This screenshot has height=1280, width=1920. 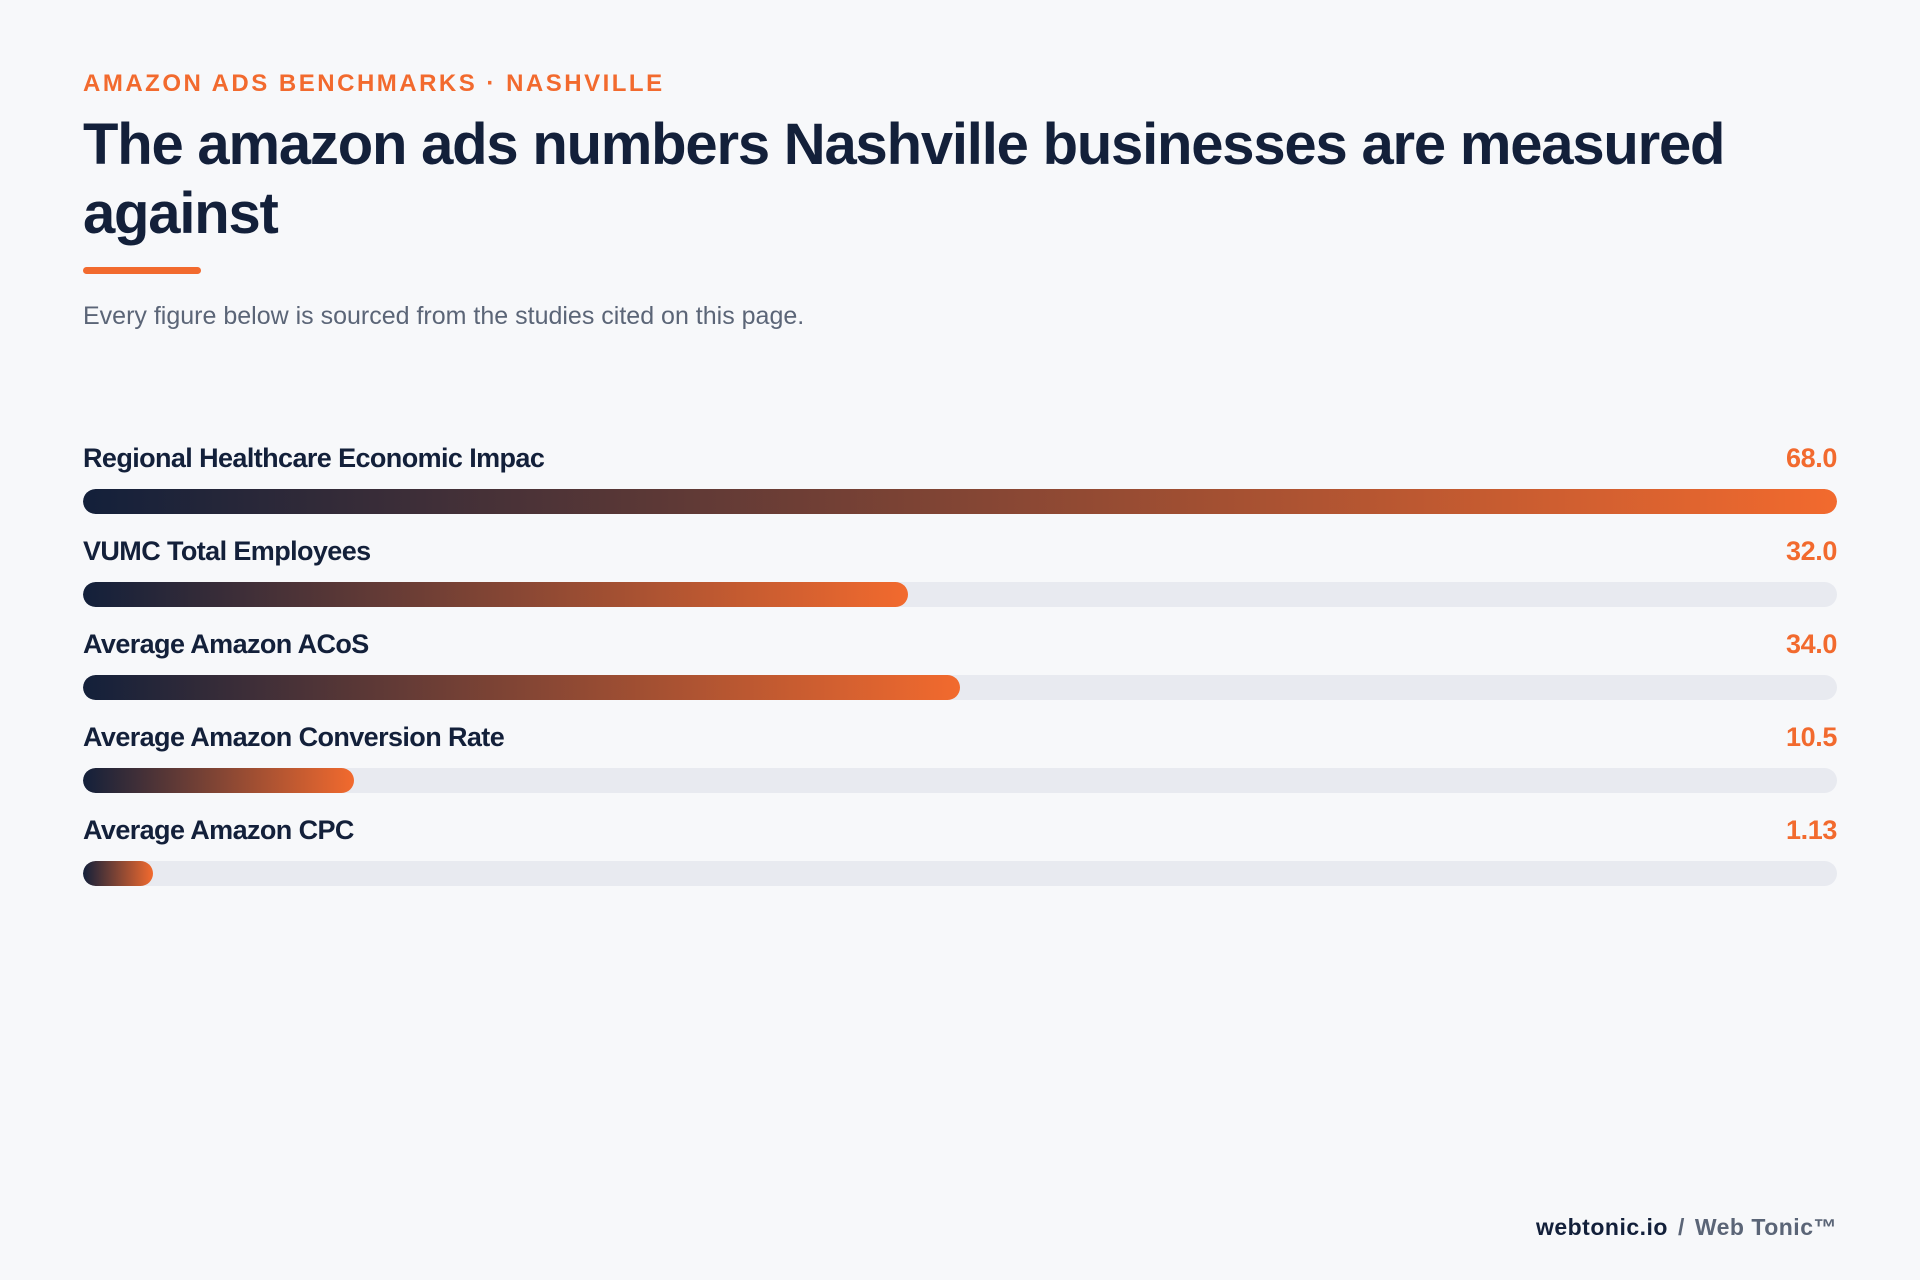 What do you see at coordinates (1601, 1227) in the screenshot?
I see `footer-domain-link: webtonic.io` at bounding box center [1601, 1227].